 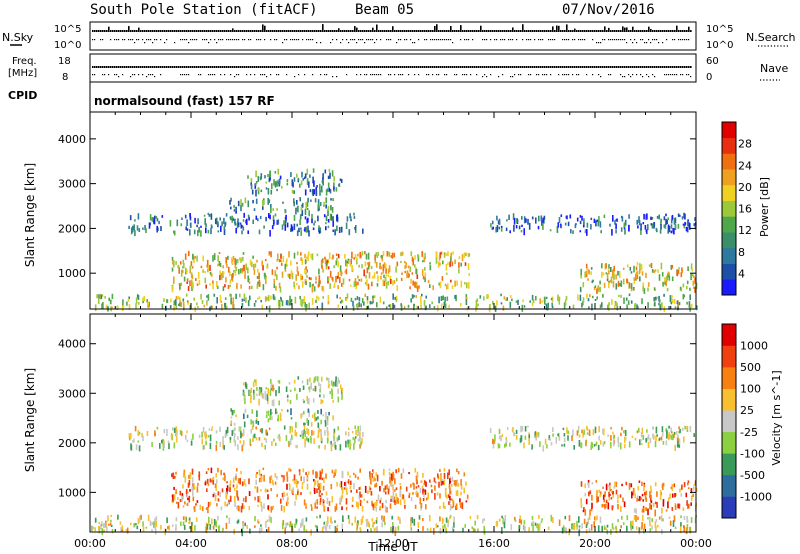 I want to click on echo-cell-echoes-2500km, so click(x=304, y=424).